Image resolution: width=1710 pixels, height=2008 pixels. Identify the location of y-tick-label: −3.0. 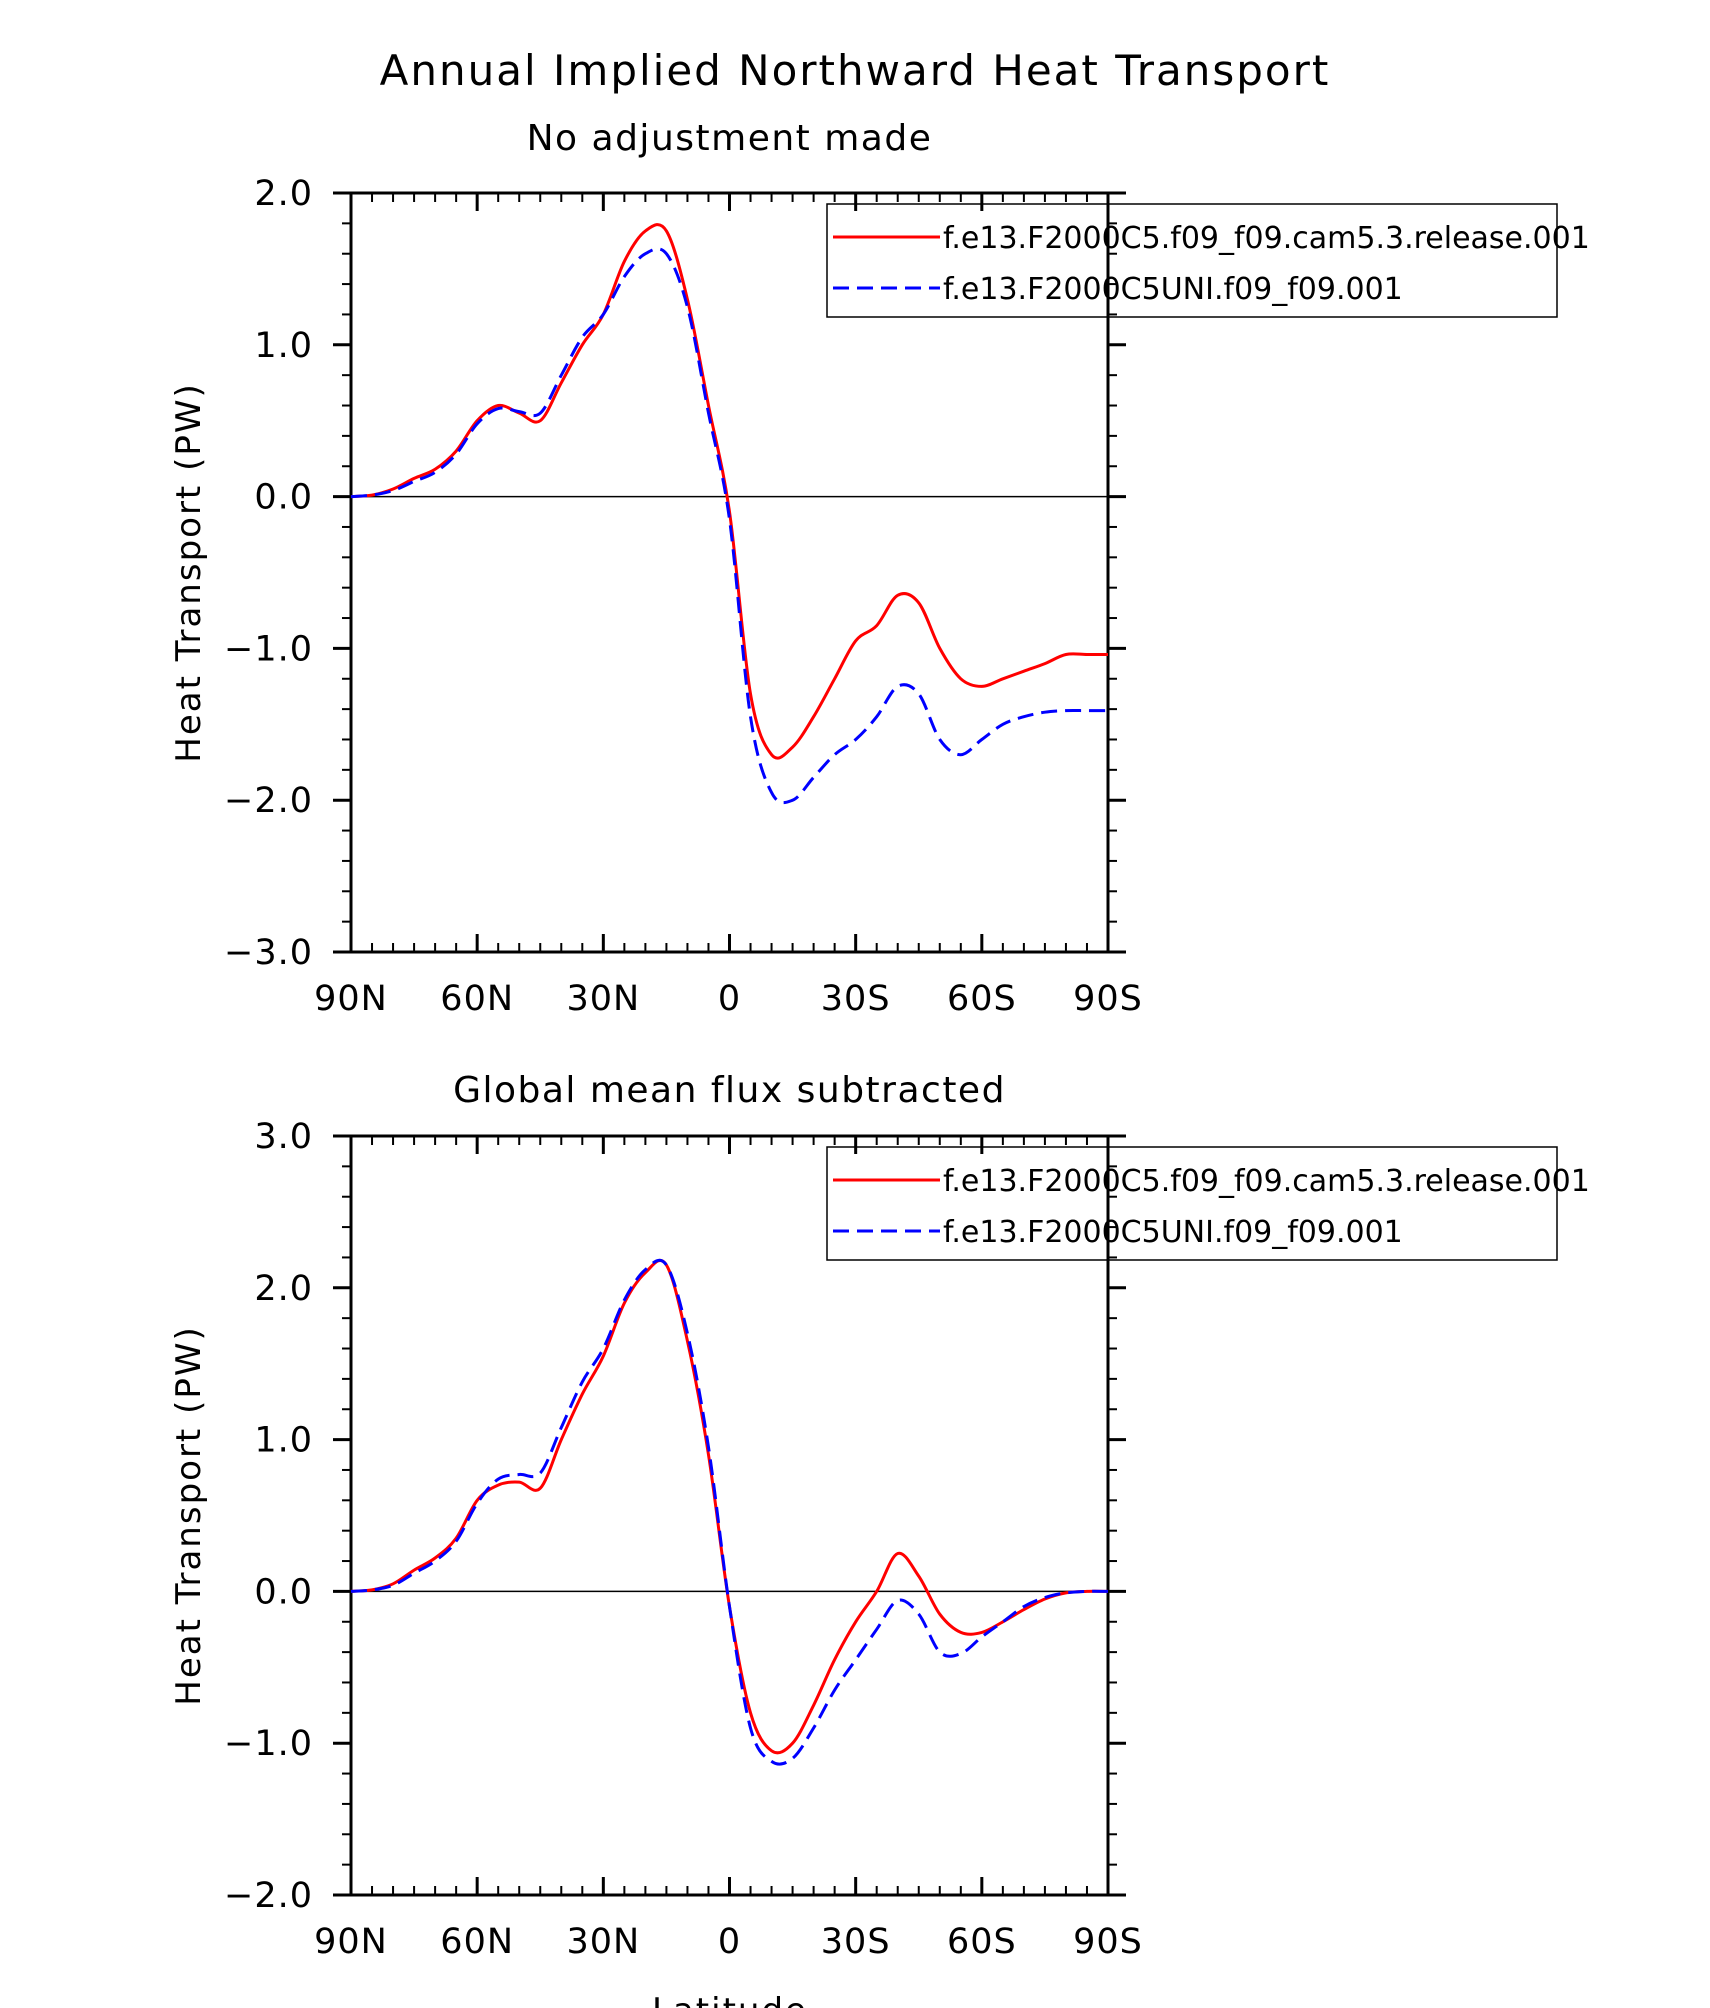
(268, 953).